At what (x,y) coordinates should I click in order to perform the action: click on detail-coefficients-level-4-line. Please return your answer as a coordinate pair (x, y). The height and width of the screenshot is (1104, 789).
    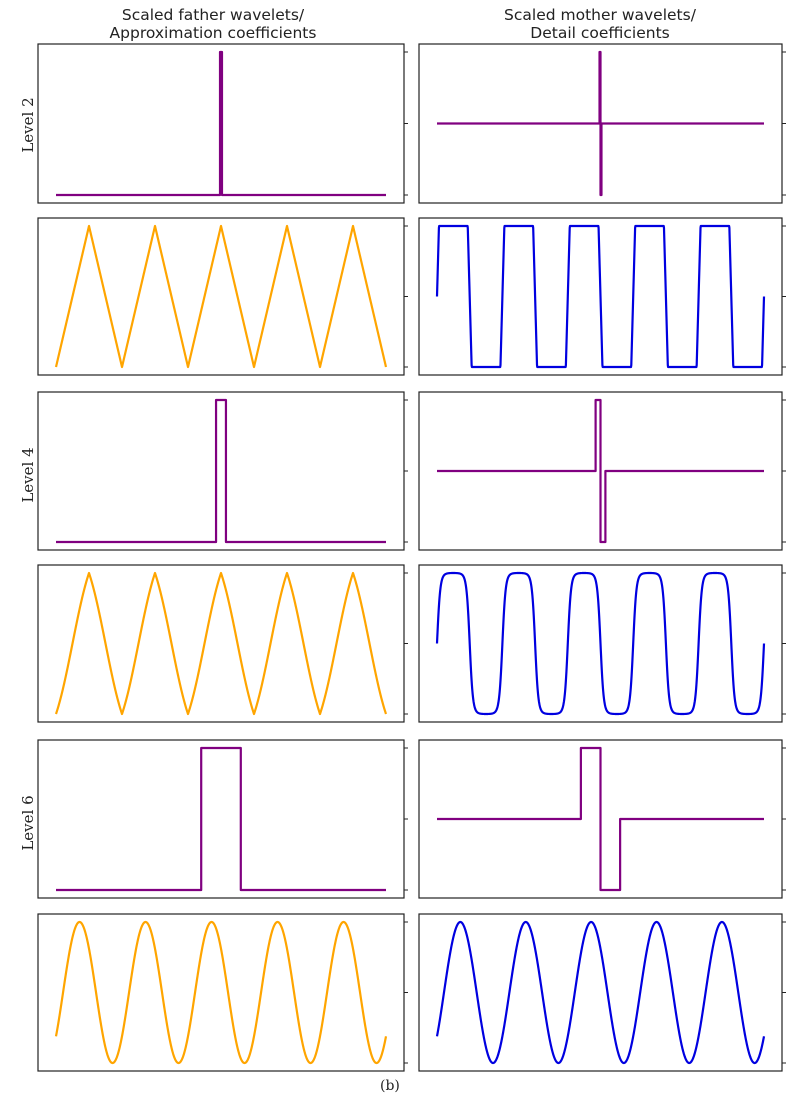
    Looking at the image, I should click on (600, 643).